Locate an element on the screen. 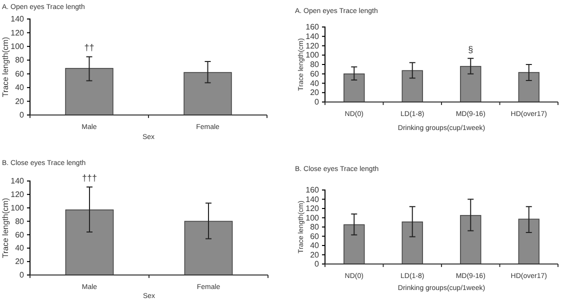 Image resolution: width=582 pixels, height=301 pixels. annotation: ††† is located at coordinates (90, 178).